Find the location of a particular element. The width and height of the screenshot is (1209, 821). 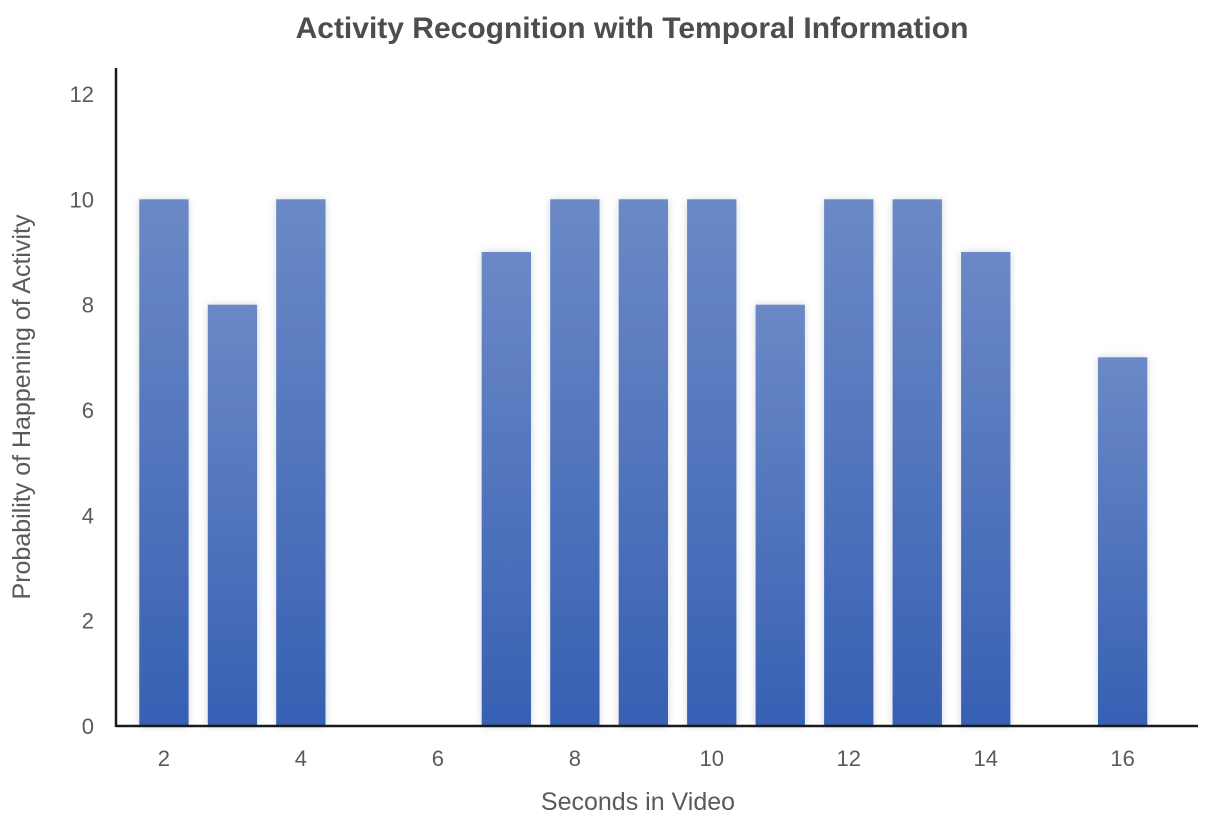

x-tick-labels: 2 4 6 8 10 12 14 16 is located at coordinates (646, 758).